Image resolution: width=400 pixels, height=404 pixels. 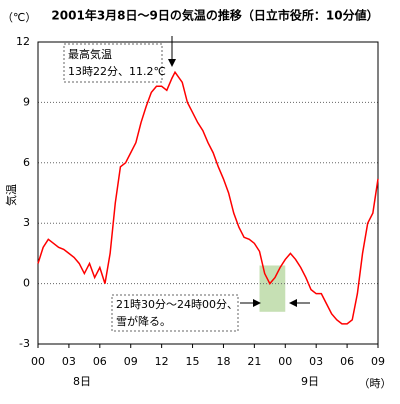 What do you see at coordinates (310, 381) in the screenshot?
I see `day-label: 9日` at bounding box center [310, 381].